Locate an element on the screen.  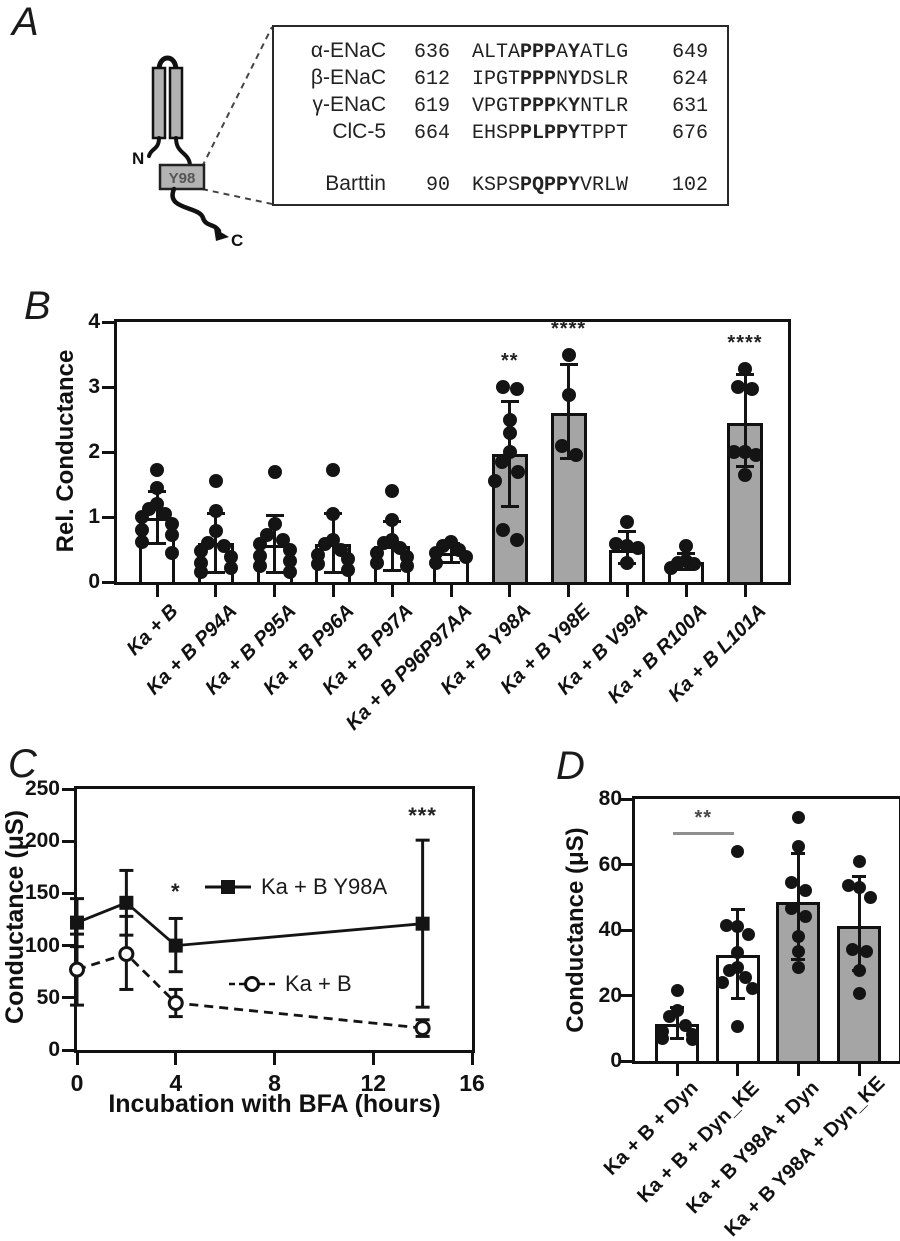
x-tick-label: 12 is located at coordinates (373, 1083).